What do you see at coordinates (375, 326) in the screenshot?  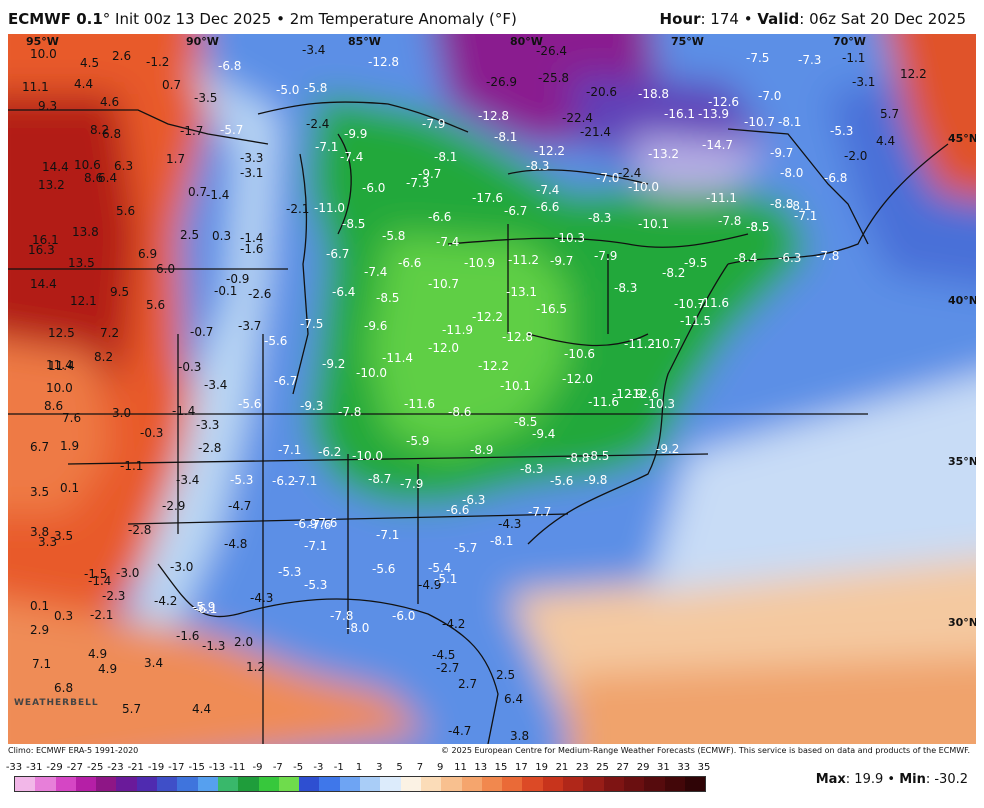 I see `anomaly-value: -9.6` at bounding box center [375, 326].